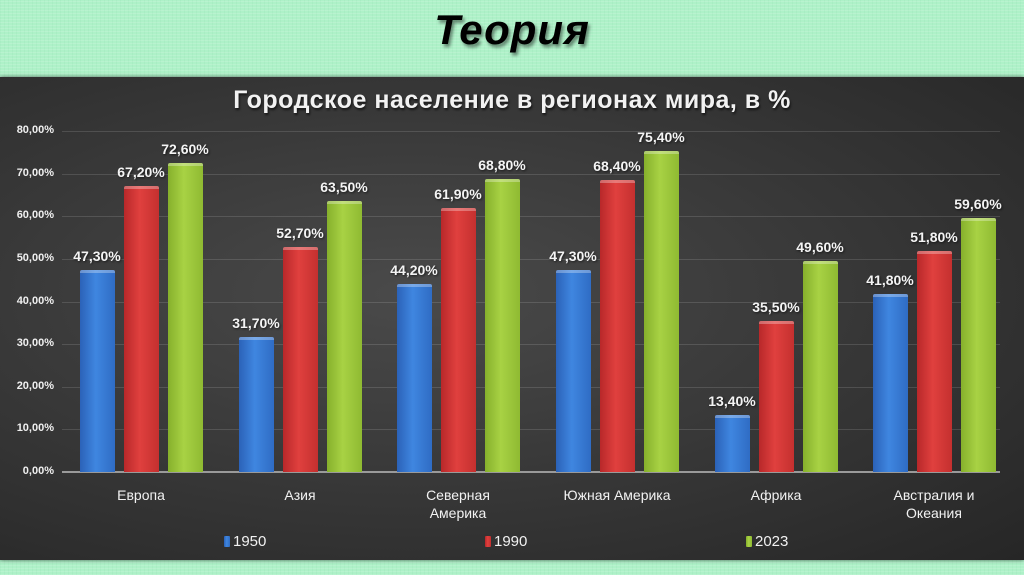 This screenshot has width=1024, height=575. Describe the element at coordinates (617, 166) in the screenshot. I see `data-label: 68,40%` at that location.